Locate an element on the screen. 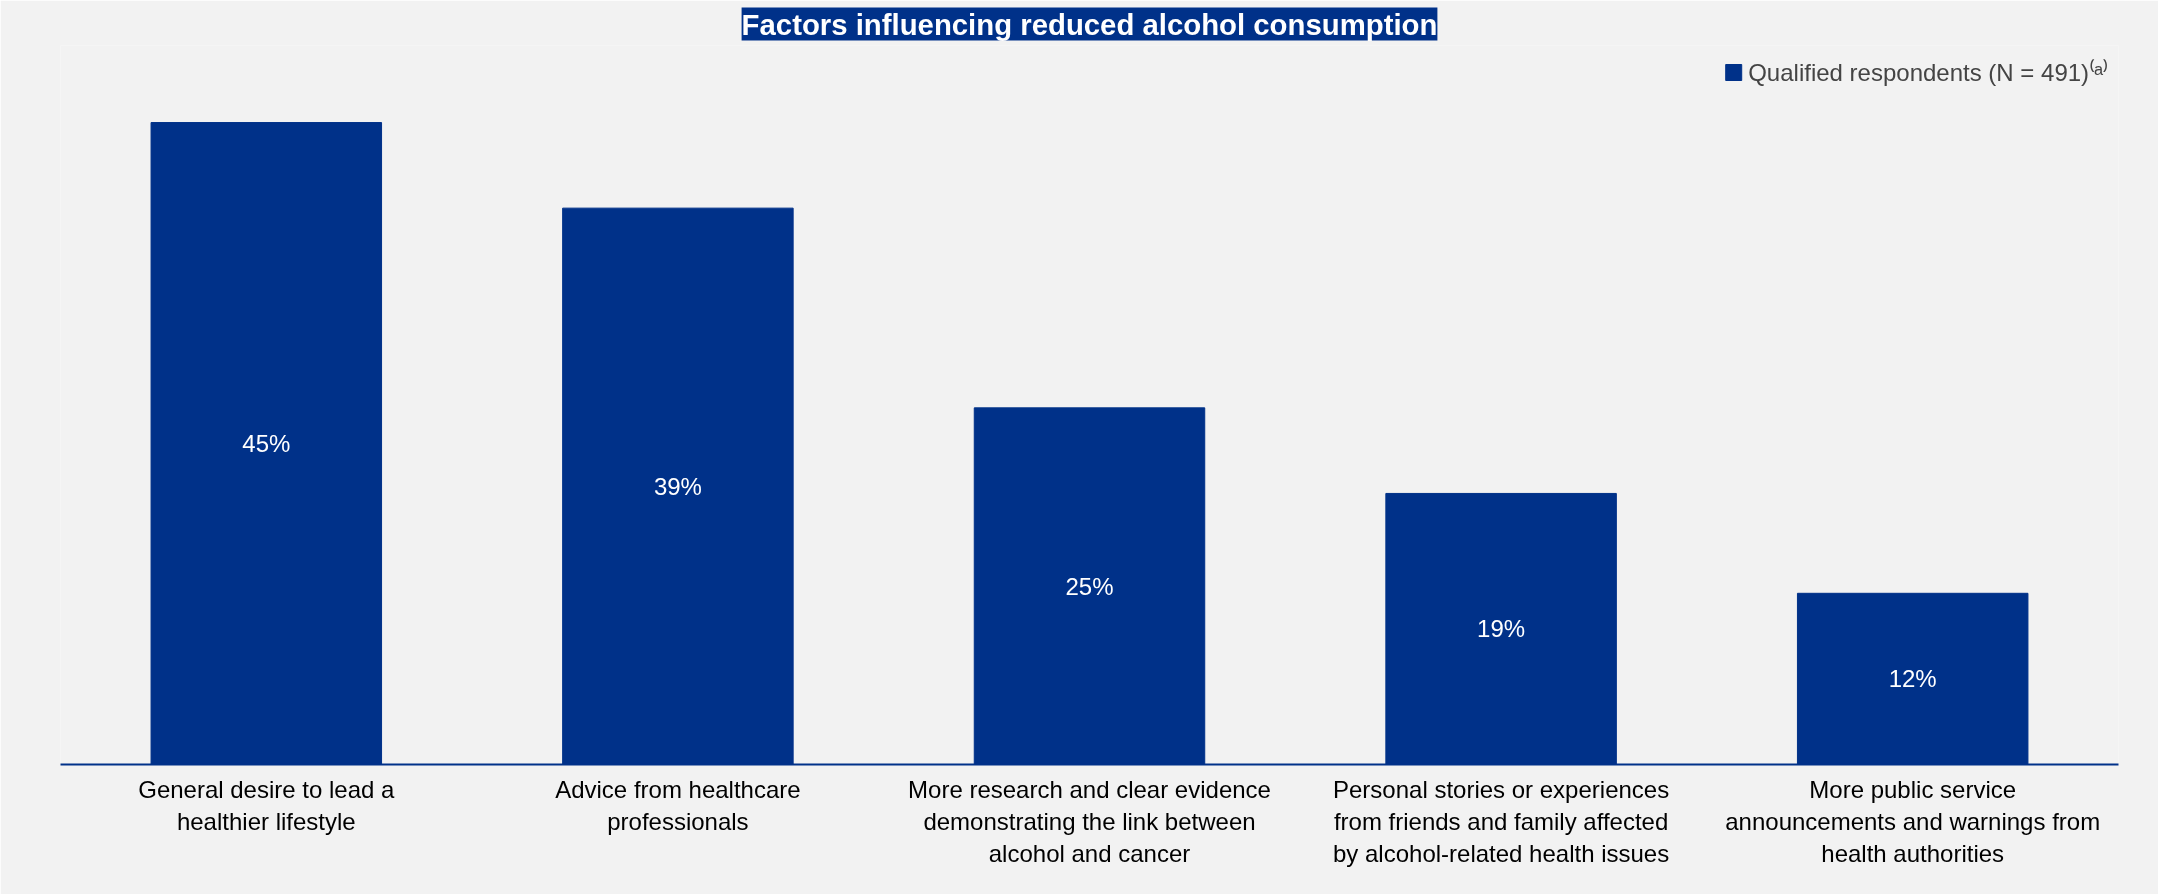  x-tick-label: More research and clear evidence demonstrating the link between alcohol and cancer is located at coordinates (1089, 821).